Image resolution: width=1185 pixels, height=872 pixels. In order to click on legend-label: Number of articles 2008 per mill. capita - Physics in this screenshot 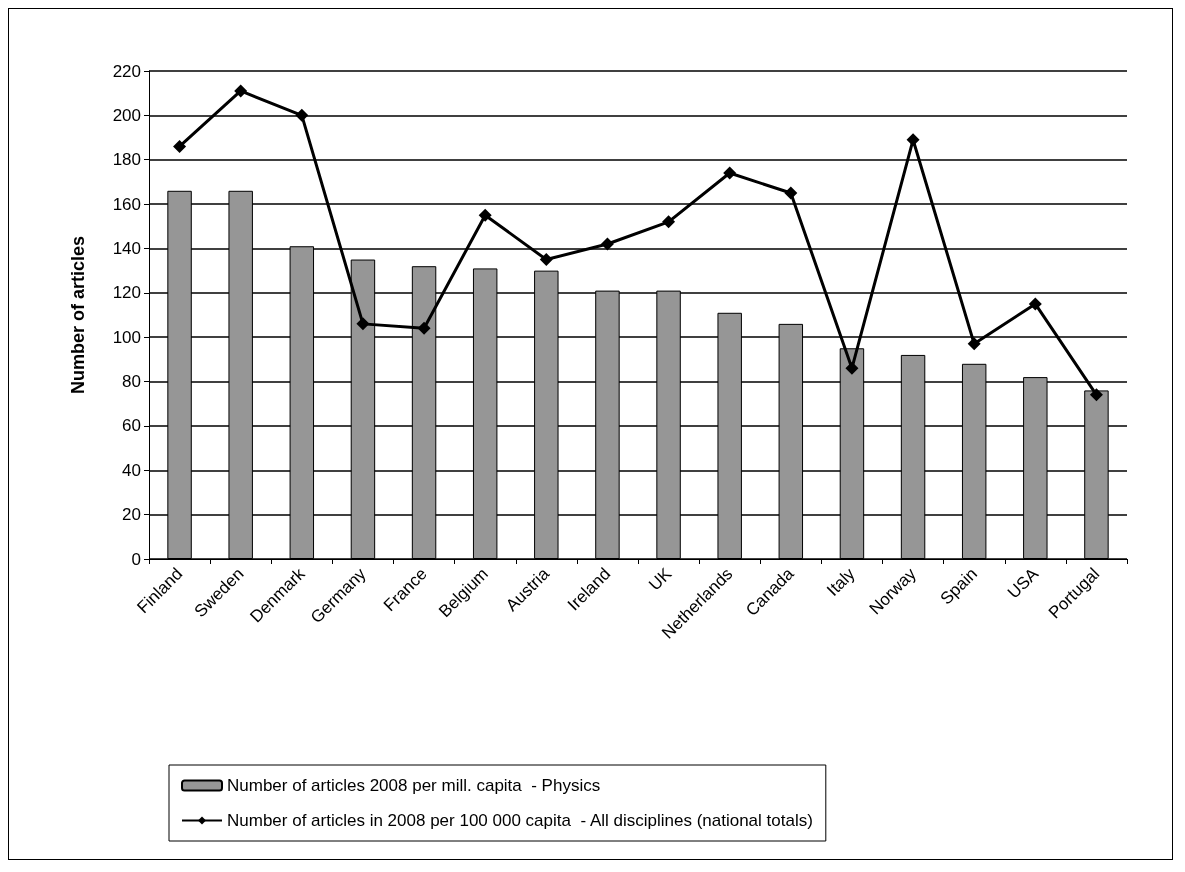, I will do `click(414, 785)`.